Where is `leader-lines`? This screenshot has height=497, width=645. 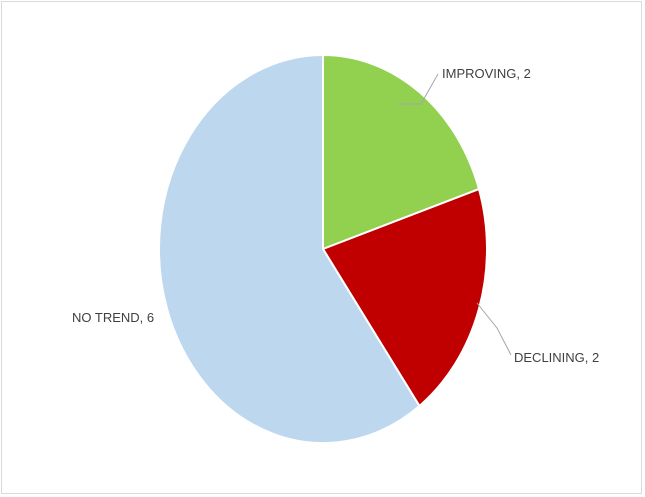
leader-lines is located at coordinates (455, 214).